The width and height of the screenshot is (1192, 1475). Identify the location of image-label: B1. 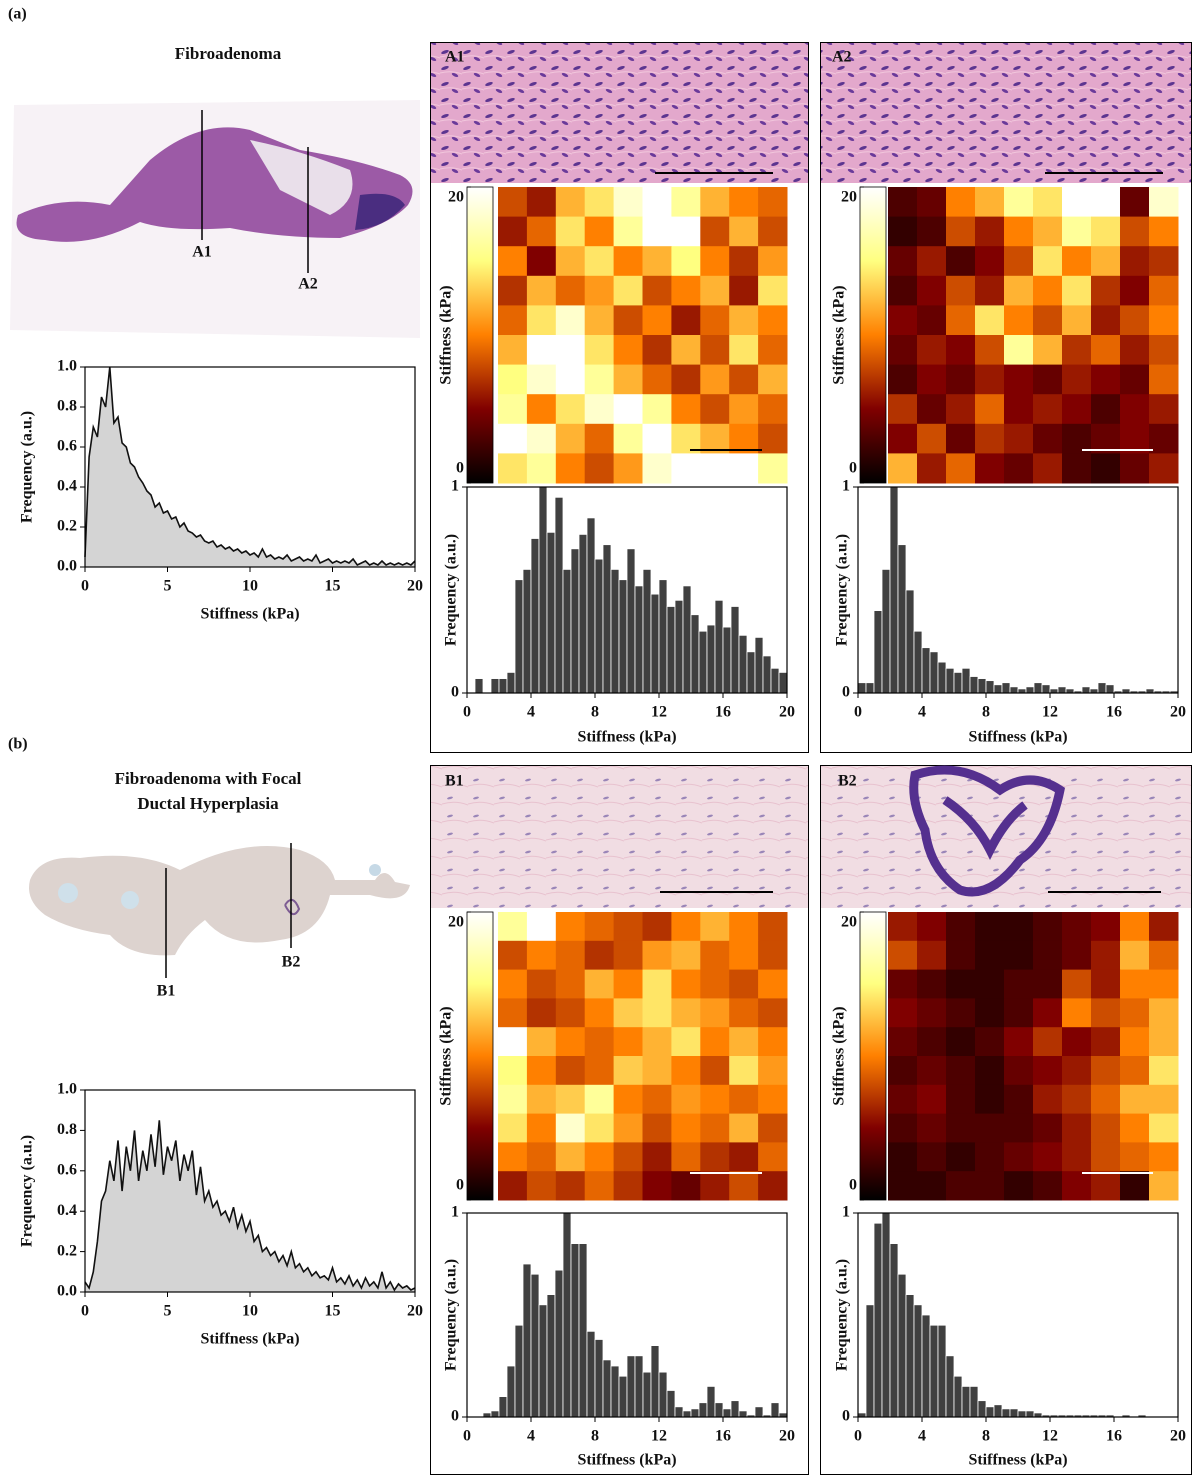
(454, 781).